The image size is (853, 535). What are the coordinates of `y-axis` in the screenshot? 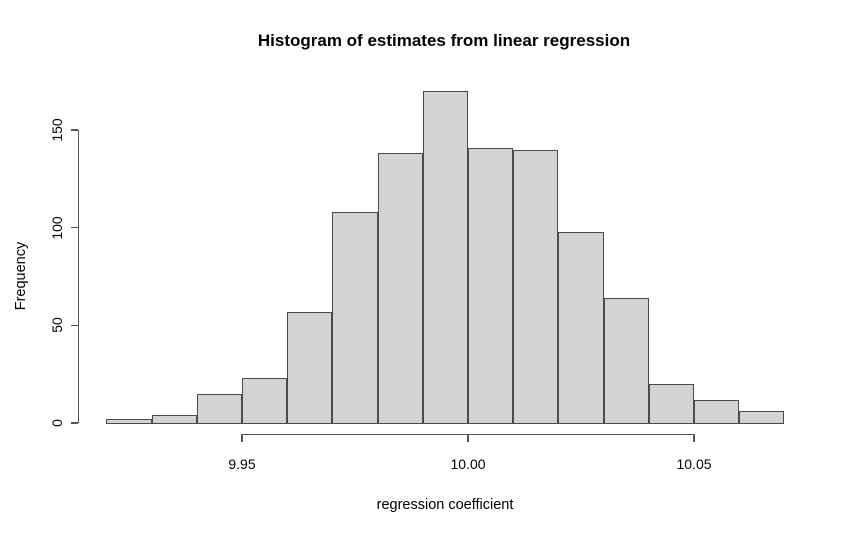 It's located at (79, 276).